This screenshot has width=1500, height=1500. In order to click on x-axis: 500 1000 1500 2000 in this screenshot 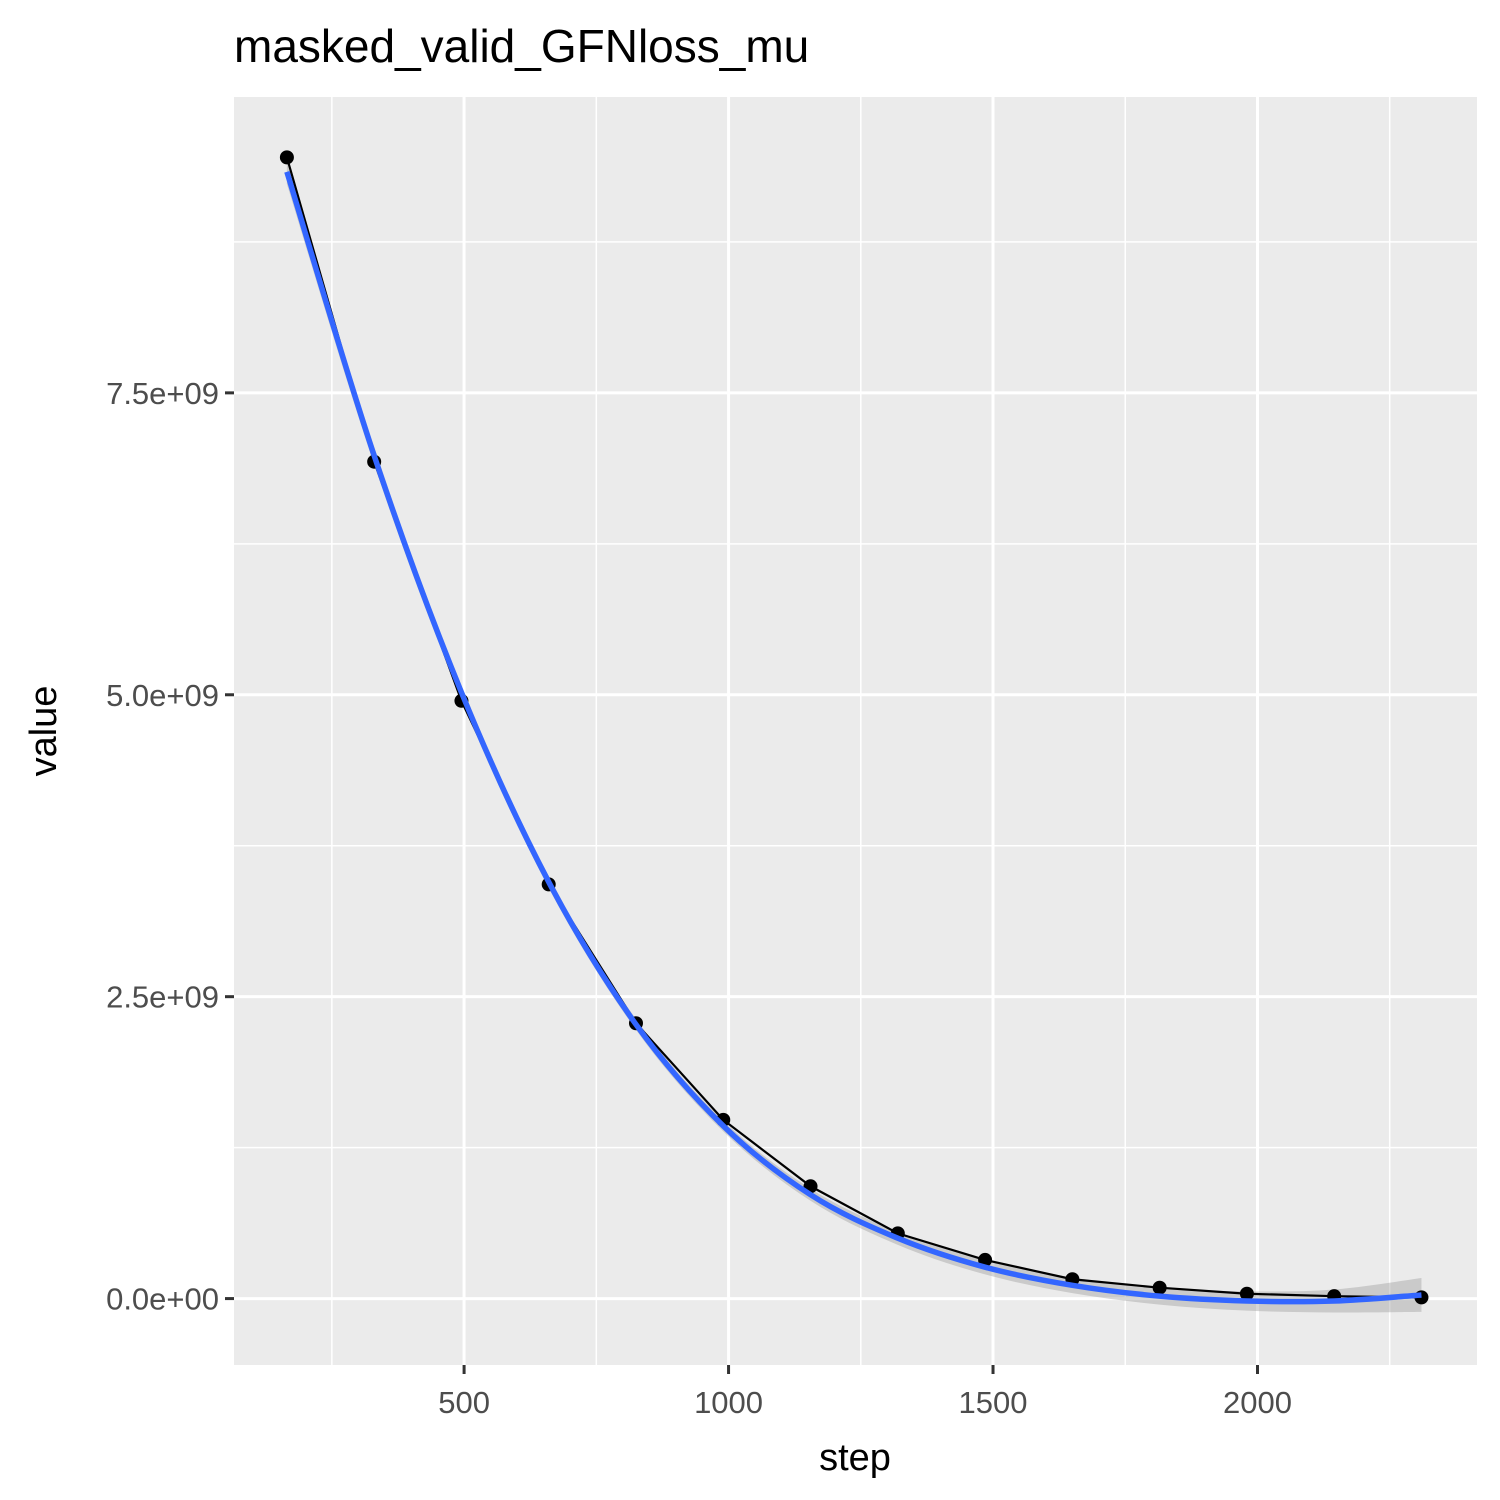, I will do `click(865, 1392)`.